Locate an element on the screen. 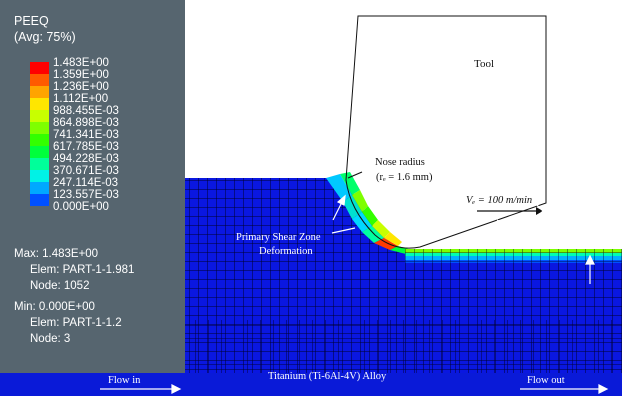 The width and height of the screenshot is (622, 396). legend-value-7: 617.785E-03 is located at coordinates (86, 147).